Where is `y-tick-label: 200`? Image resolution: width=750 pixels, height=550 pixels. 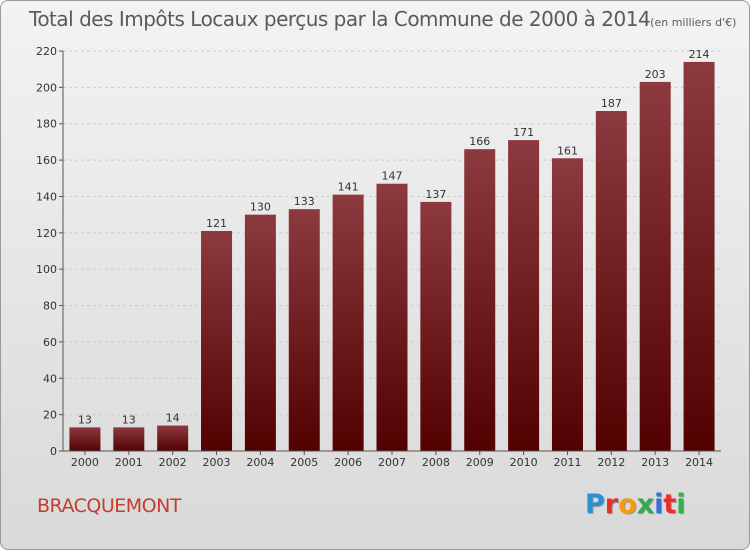 y-tick-label: 200 is located at coordinates (46, 87).